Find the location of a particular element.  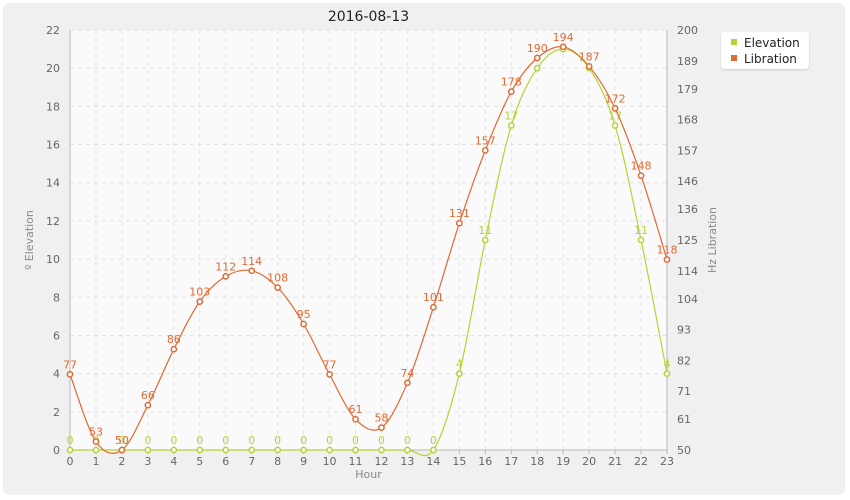

data-label-libration: 58 is located at coordinates (381, 418).